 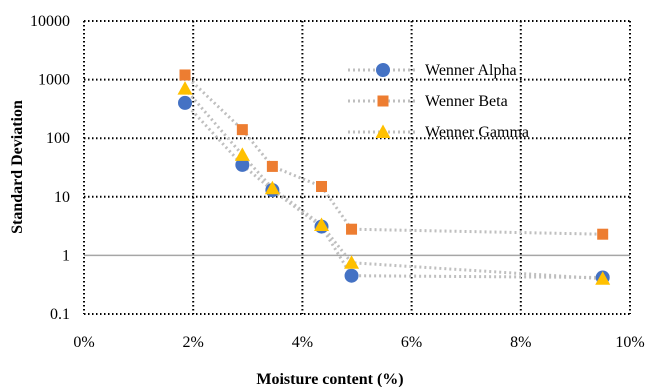 I want to click on y-tick-label: 100, so click(x=58, y=138).